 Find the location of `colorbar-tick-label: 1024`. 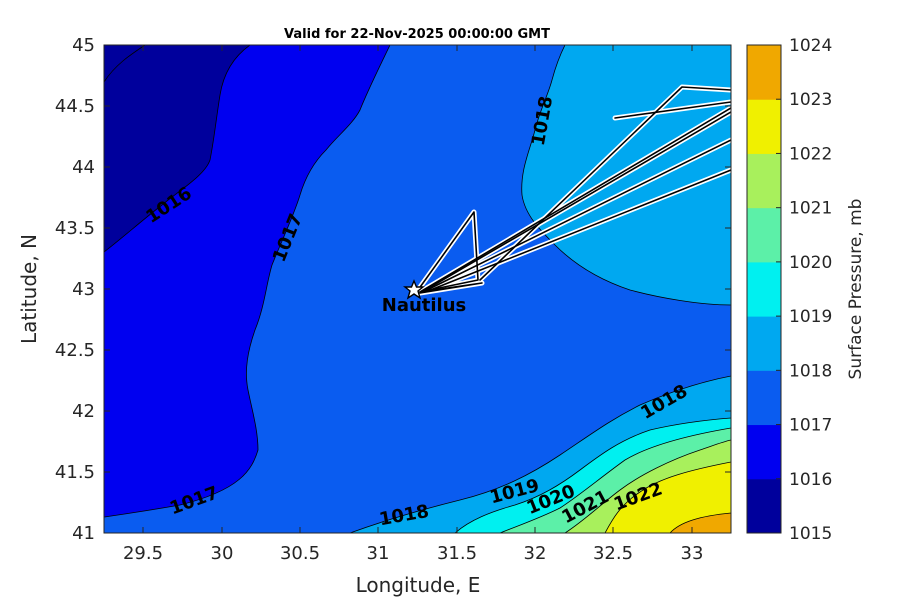

colorbar-tick-label: 1024 is located at coordinates (810, 46).